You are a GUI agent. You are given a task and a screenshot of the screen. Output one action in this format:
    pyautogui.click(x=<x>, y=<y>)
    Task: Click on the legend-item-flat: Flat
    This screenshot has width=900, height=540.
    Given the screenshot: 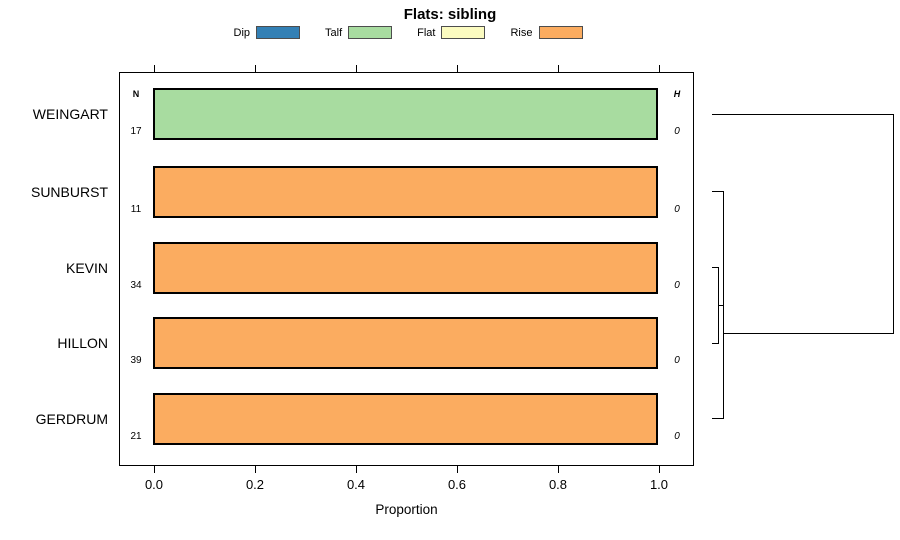 What is the action you would take?
    pyautogui.click(x=451, y=32)
    